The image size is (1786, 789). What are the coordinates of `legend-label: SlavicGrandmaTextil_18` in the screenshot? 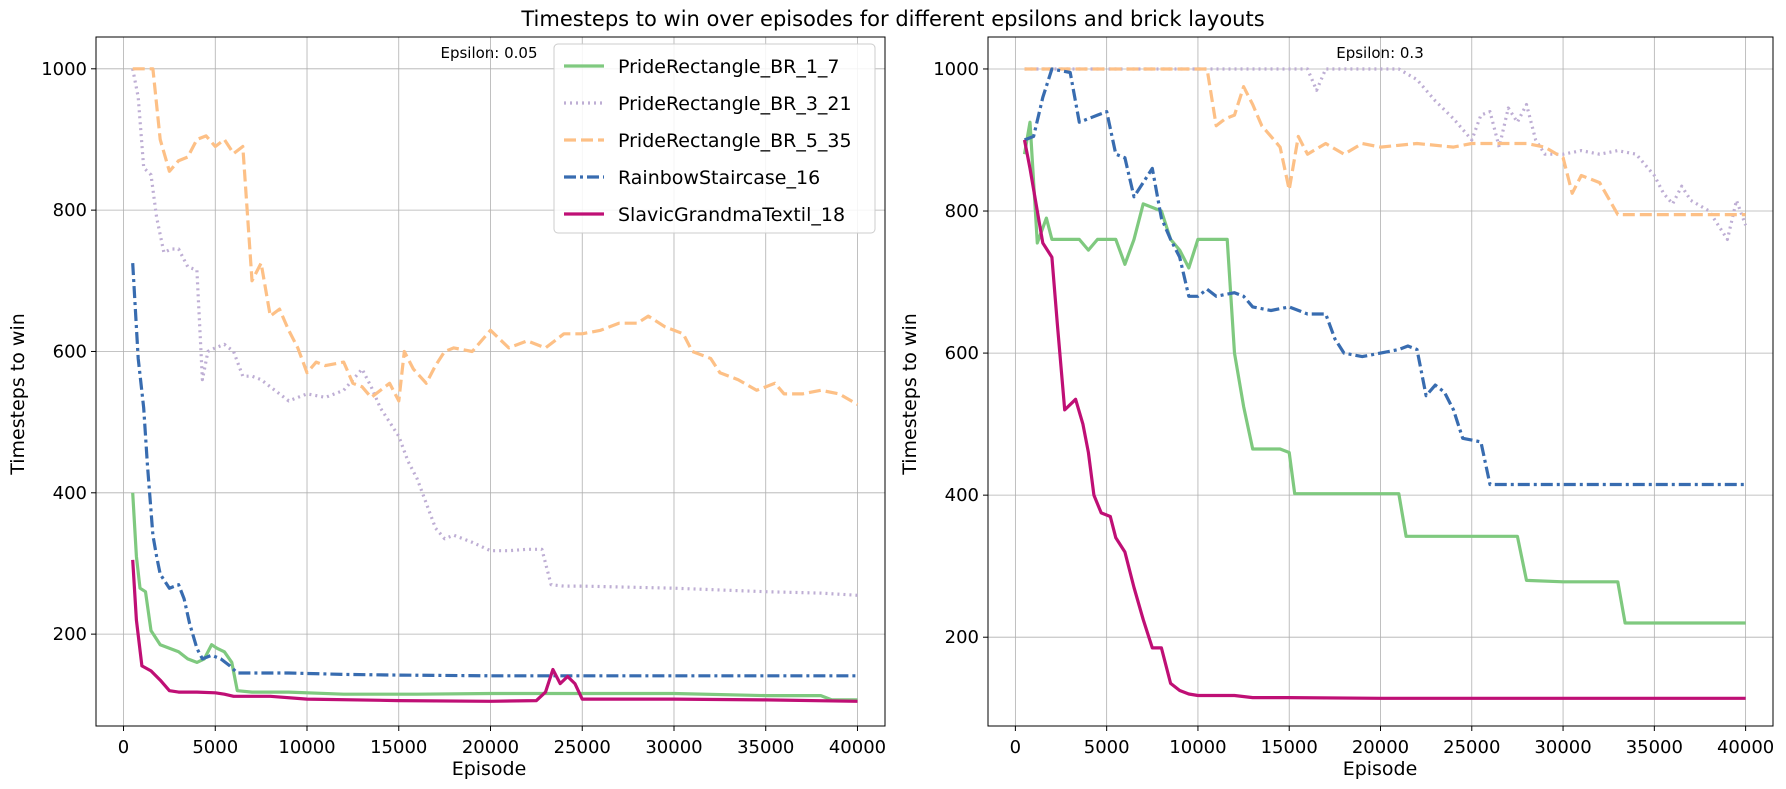 It's located at (731, 215).